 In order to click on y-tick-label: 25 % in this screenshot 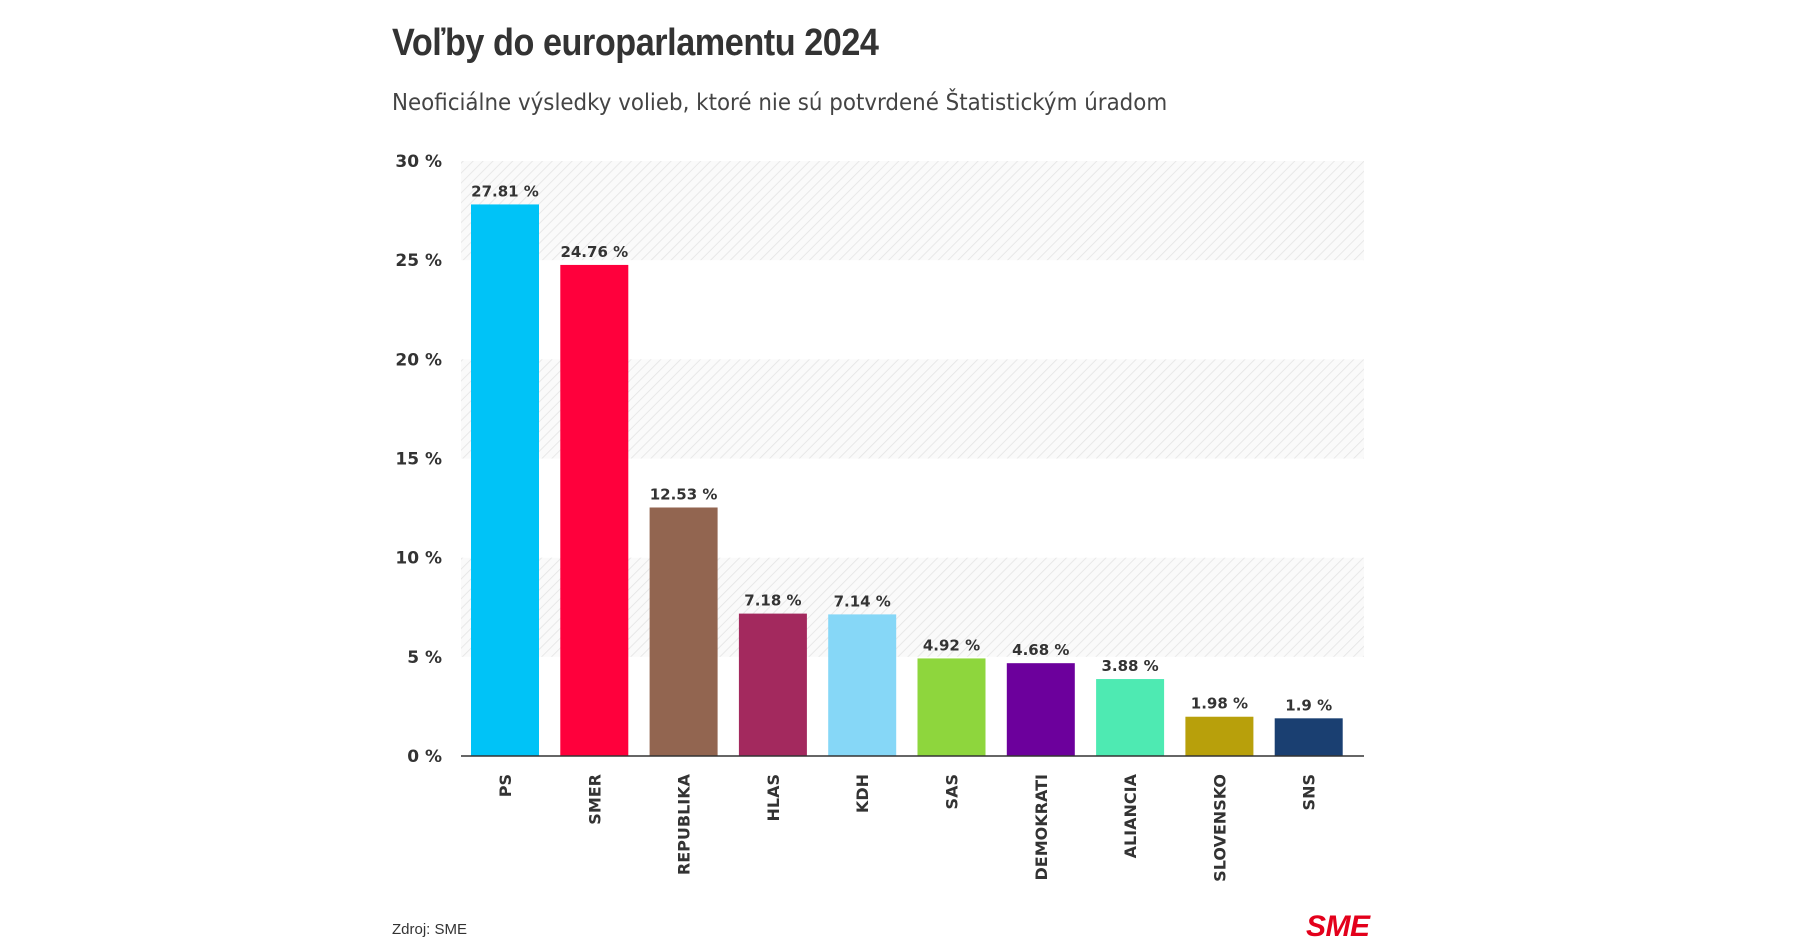, I will do `click(418, 261)`.